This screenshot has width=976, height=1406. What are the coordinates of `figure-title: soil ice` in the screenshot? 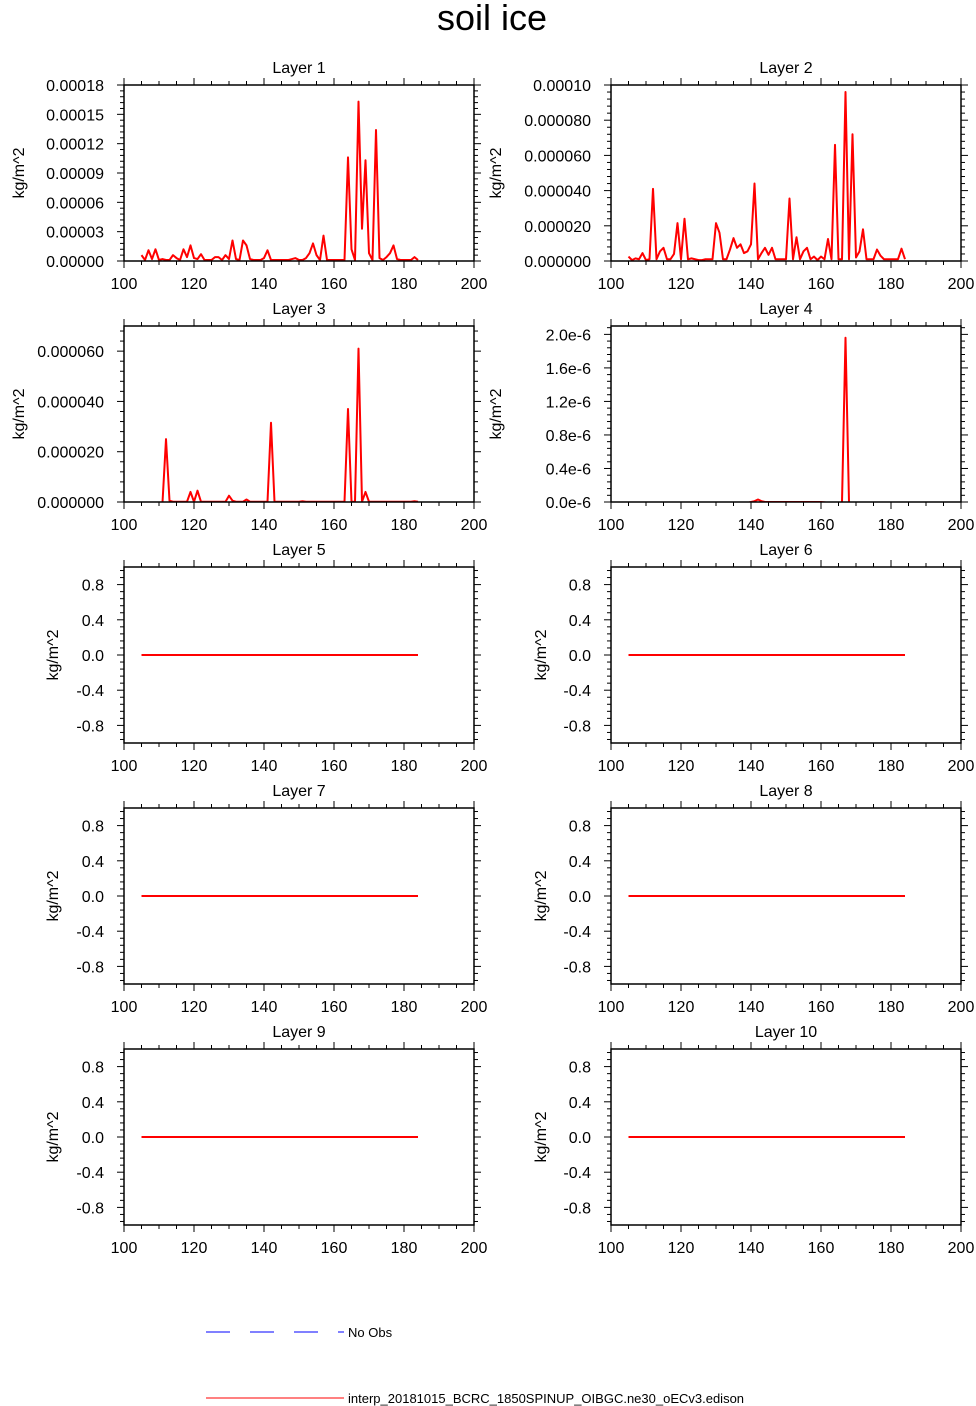 It's located at (492, 19).